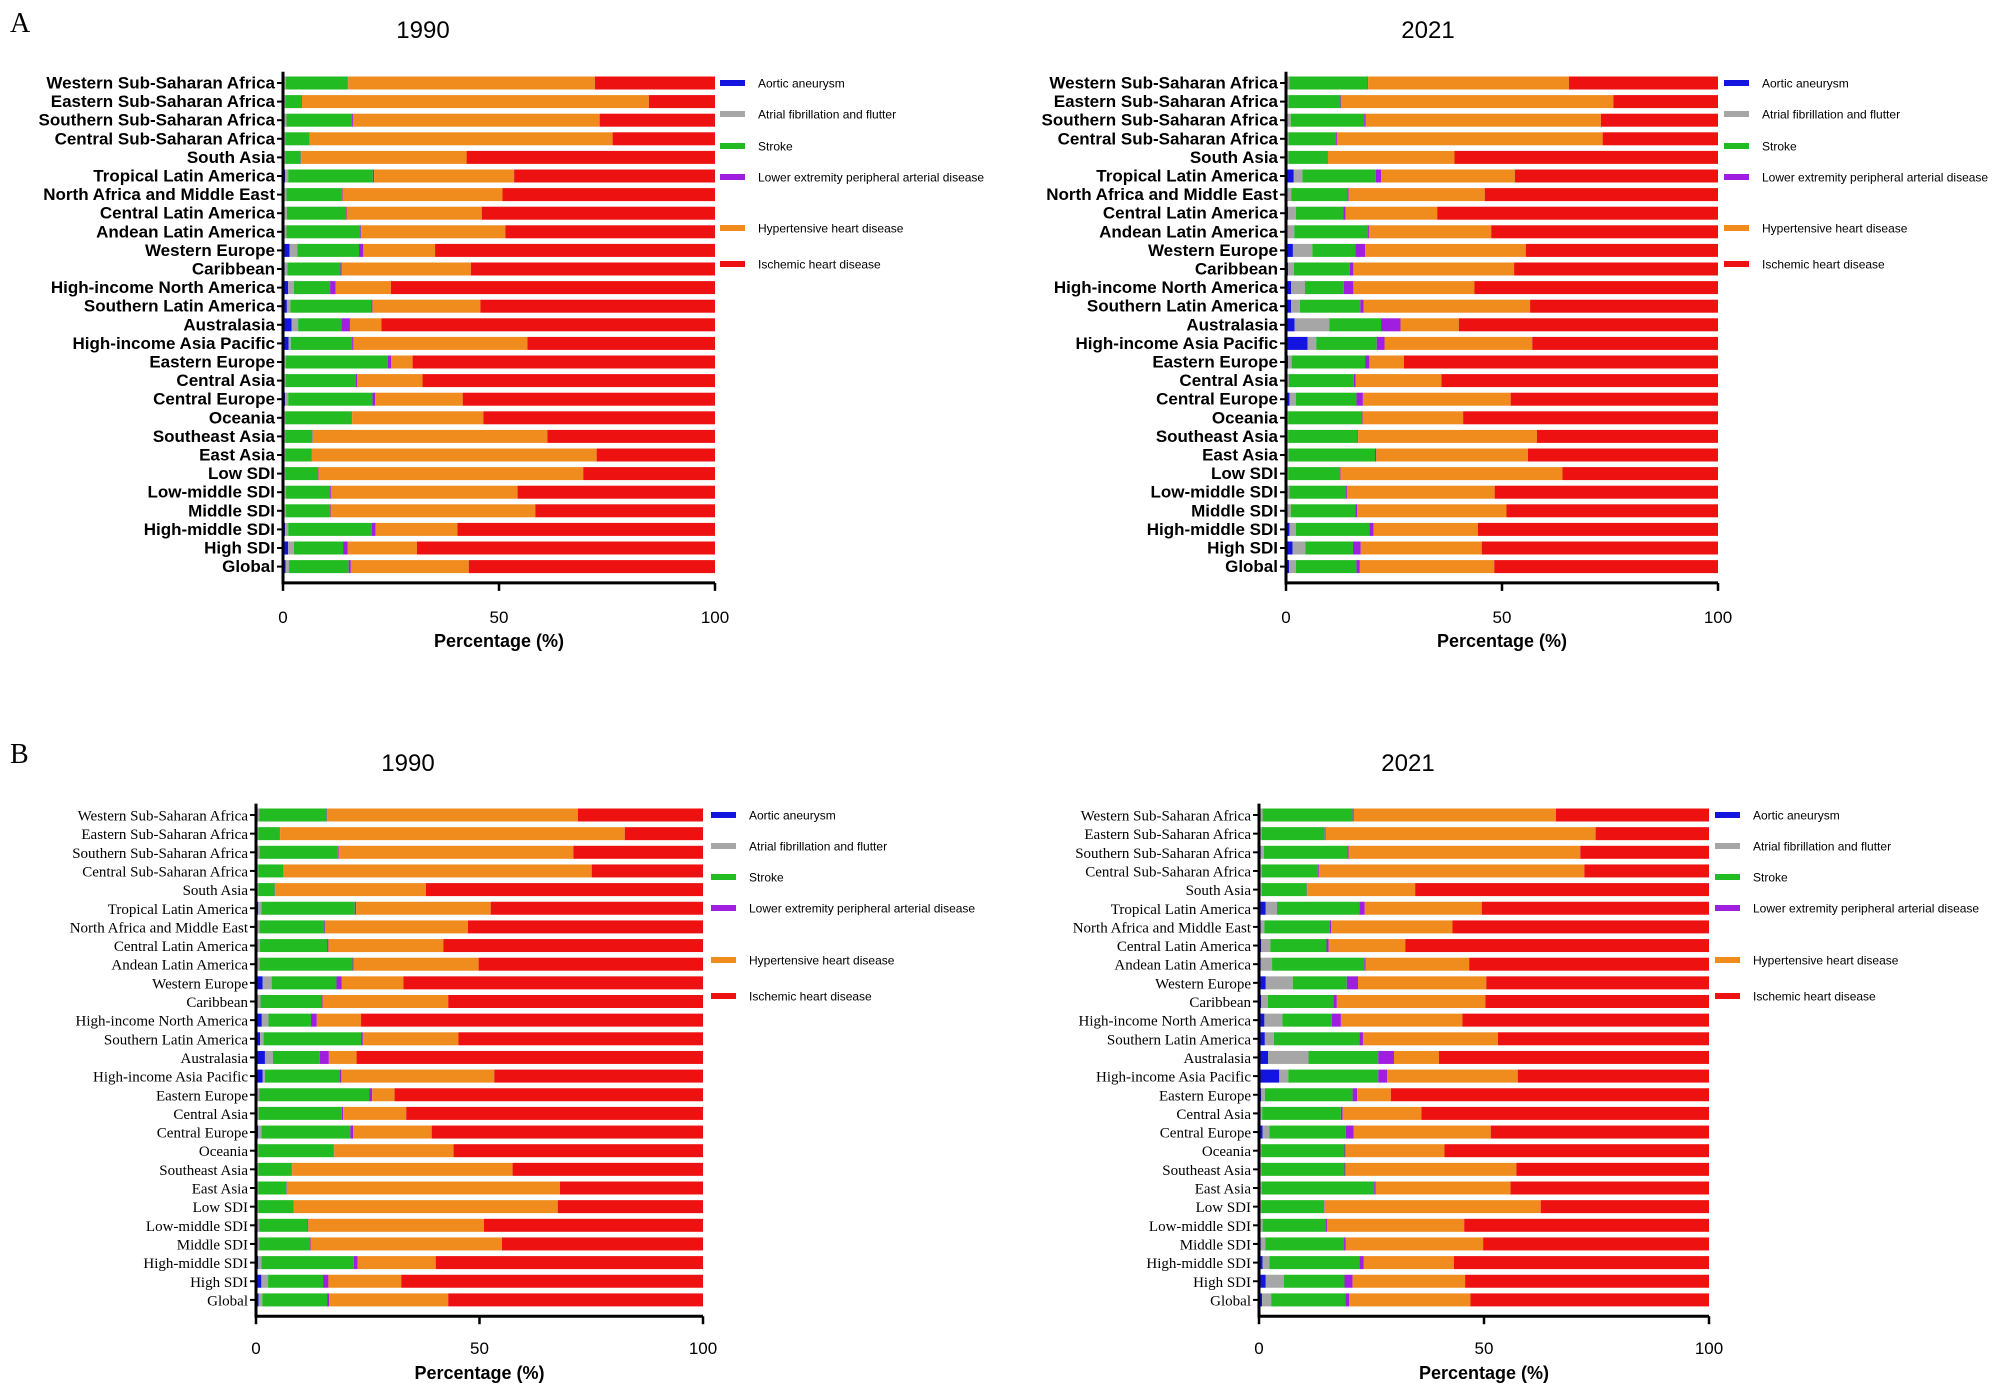  What do you see at coordinates (1835, 229) in the screenshot?
I see `legend-label: Hypertensive heart disease` at bounding box center [1835, 229].